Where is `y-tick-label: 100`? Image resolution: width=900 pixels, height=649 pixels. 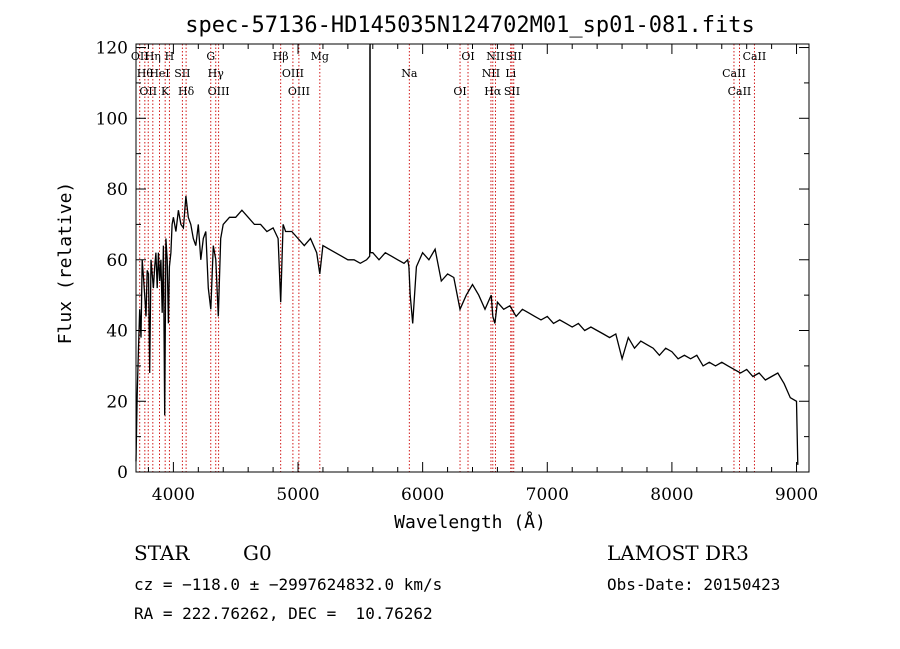 y-tick-label: 100 is located at coordinates (112, 119).